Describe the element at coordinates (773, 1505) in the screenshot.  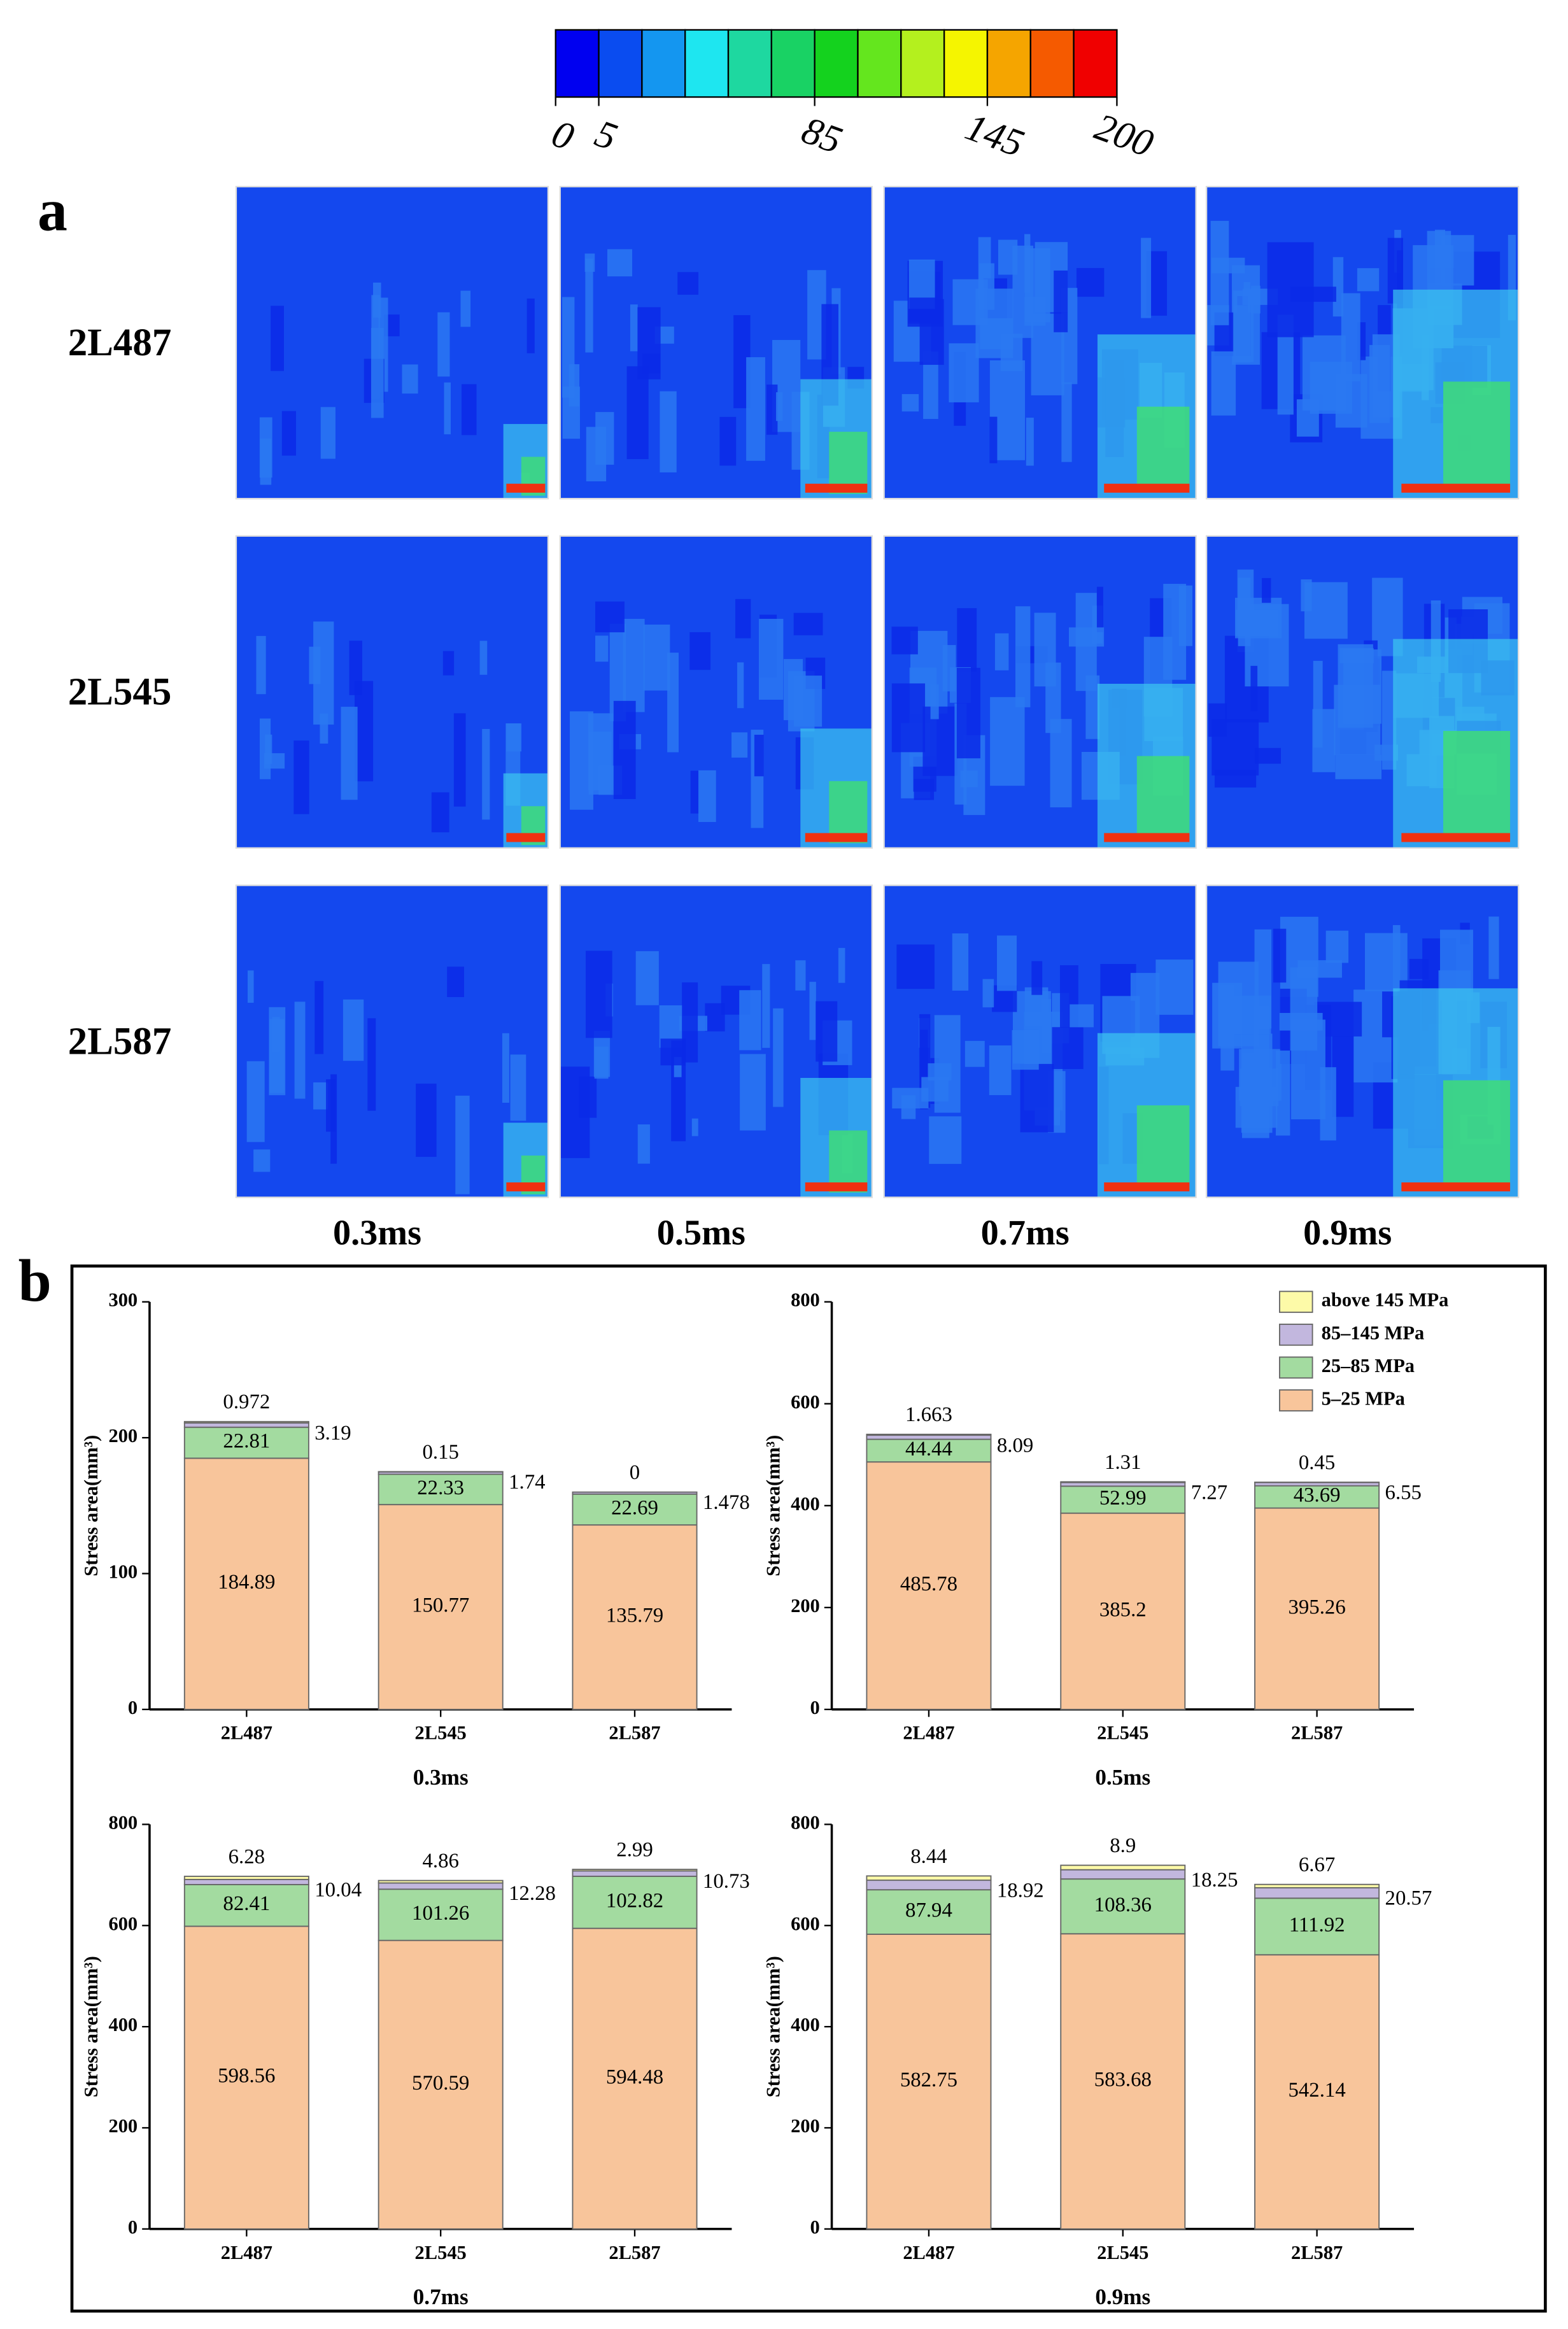
I see `y-axis-label: Stress area(mm³)` at that location.